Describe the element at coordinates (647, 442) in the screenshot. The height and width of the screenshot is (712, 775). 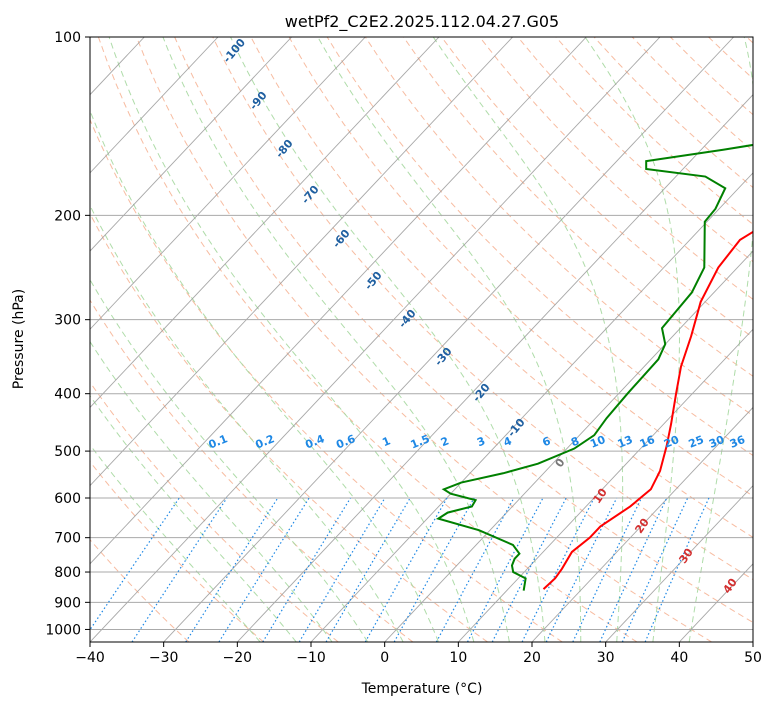
I see `mixing-ratio-label: 16` at that location.